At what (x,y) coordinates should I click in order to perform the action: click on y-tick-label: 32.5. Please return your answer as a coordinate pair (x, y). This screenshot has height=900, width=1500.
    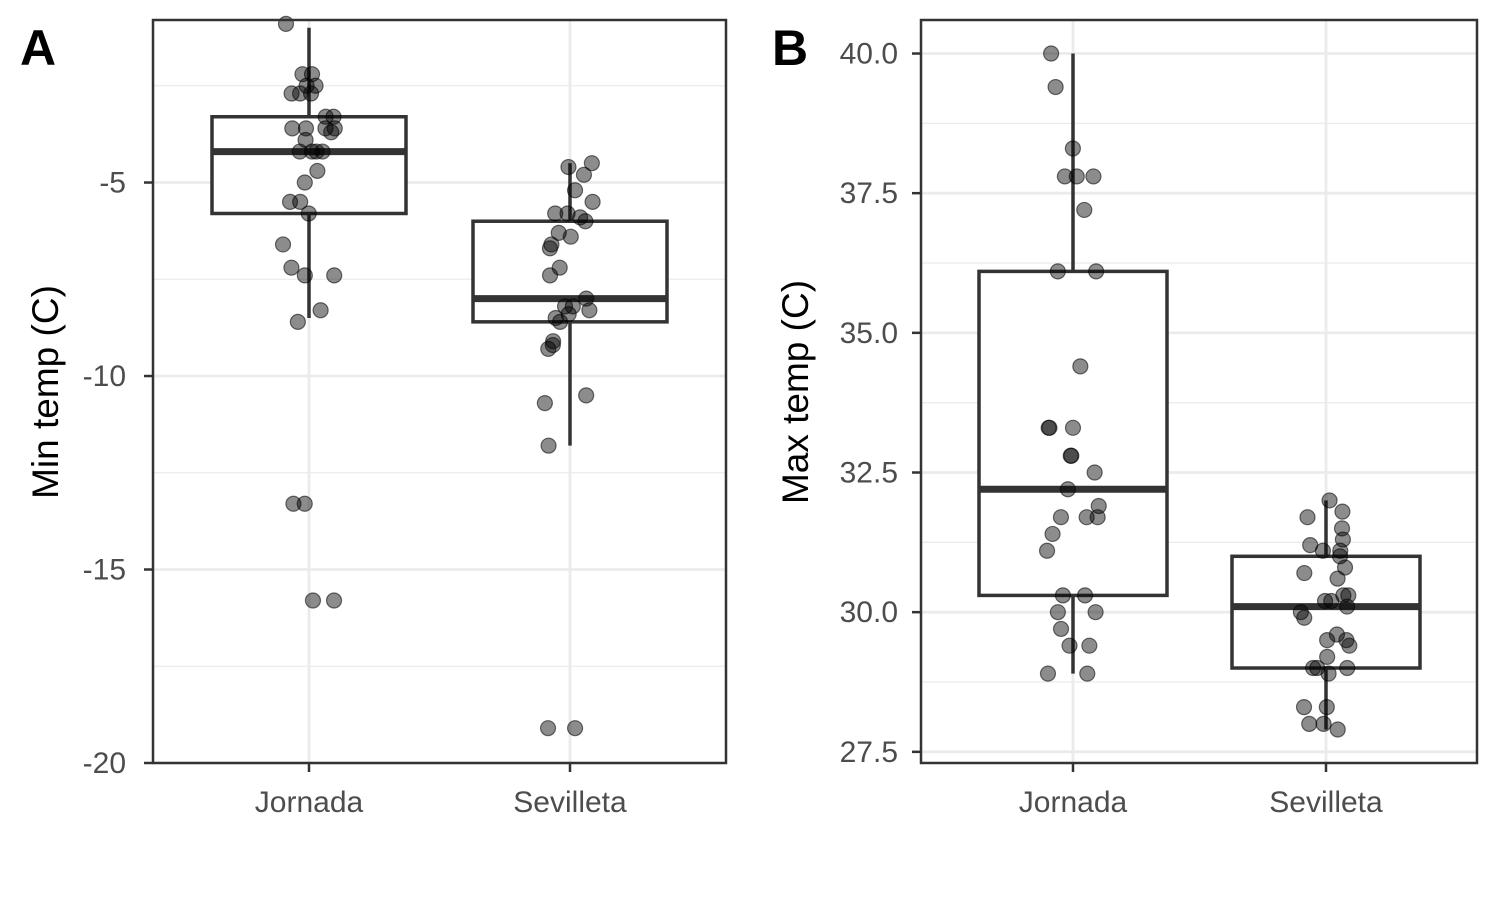
    Looking at the image, I should click on (869, 473).